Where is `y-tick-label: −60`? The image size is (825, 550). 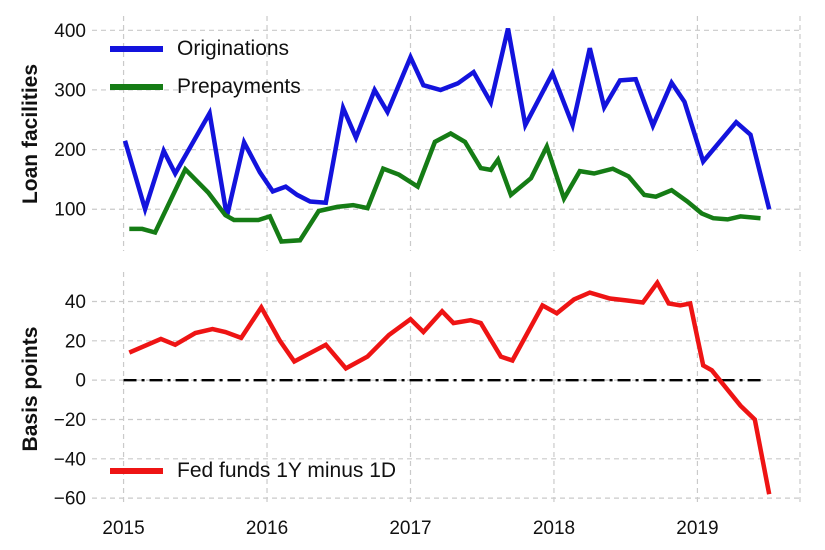
y-tick-label: −60 is located at coordinates (70, 499).